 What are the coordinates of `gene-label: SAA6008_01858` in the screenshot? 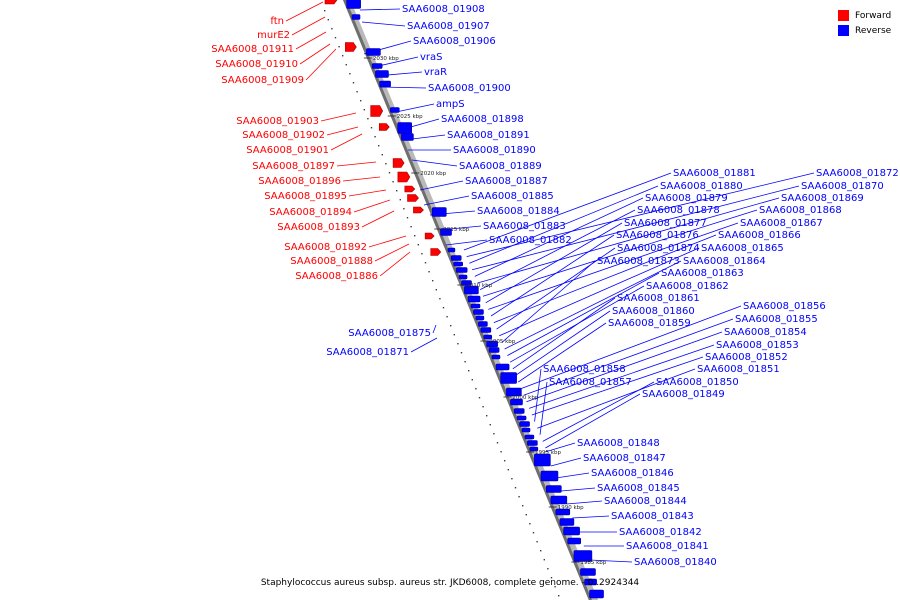 It's located at (584, 369).